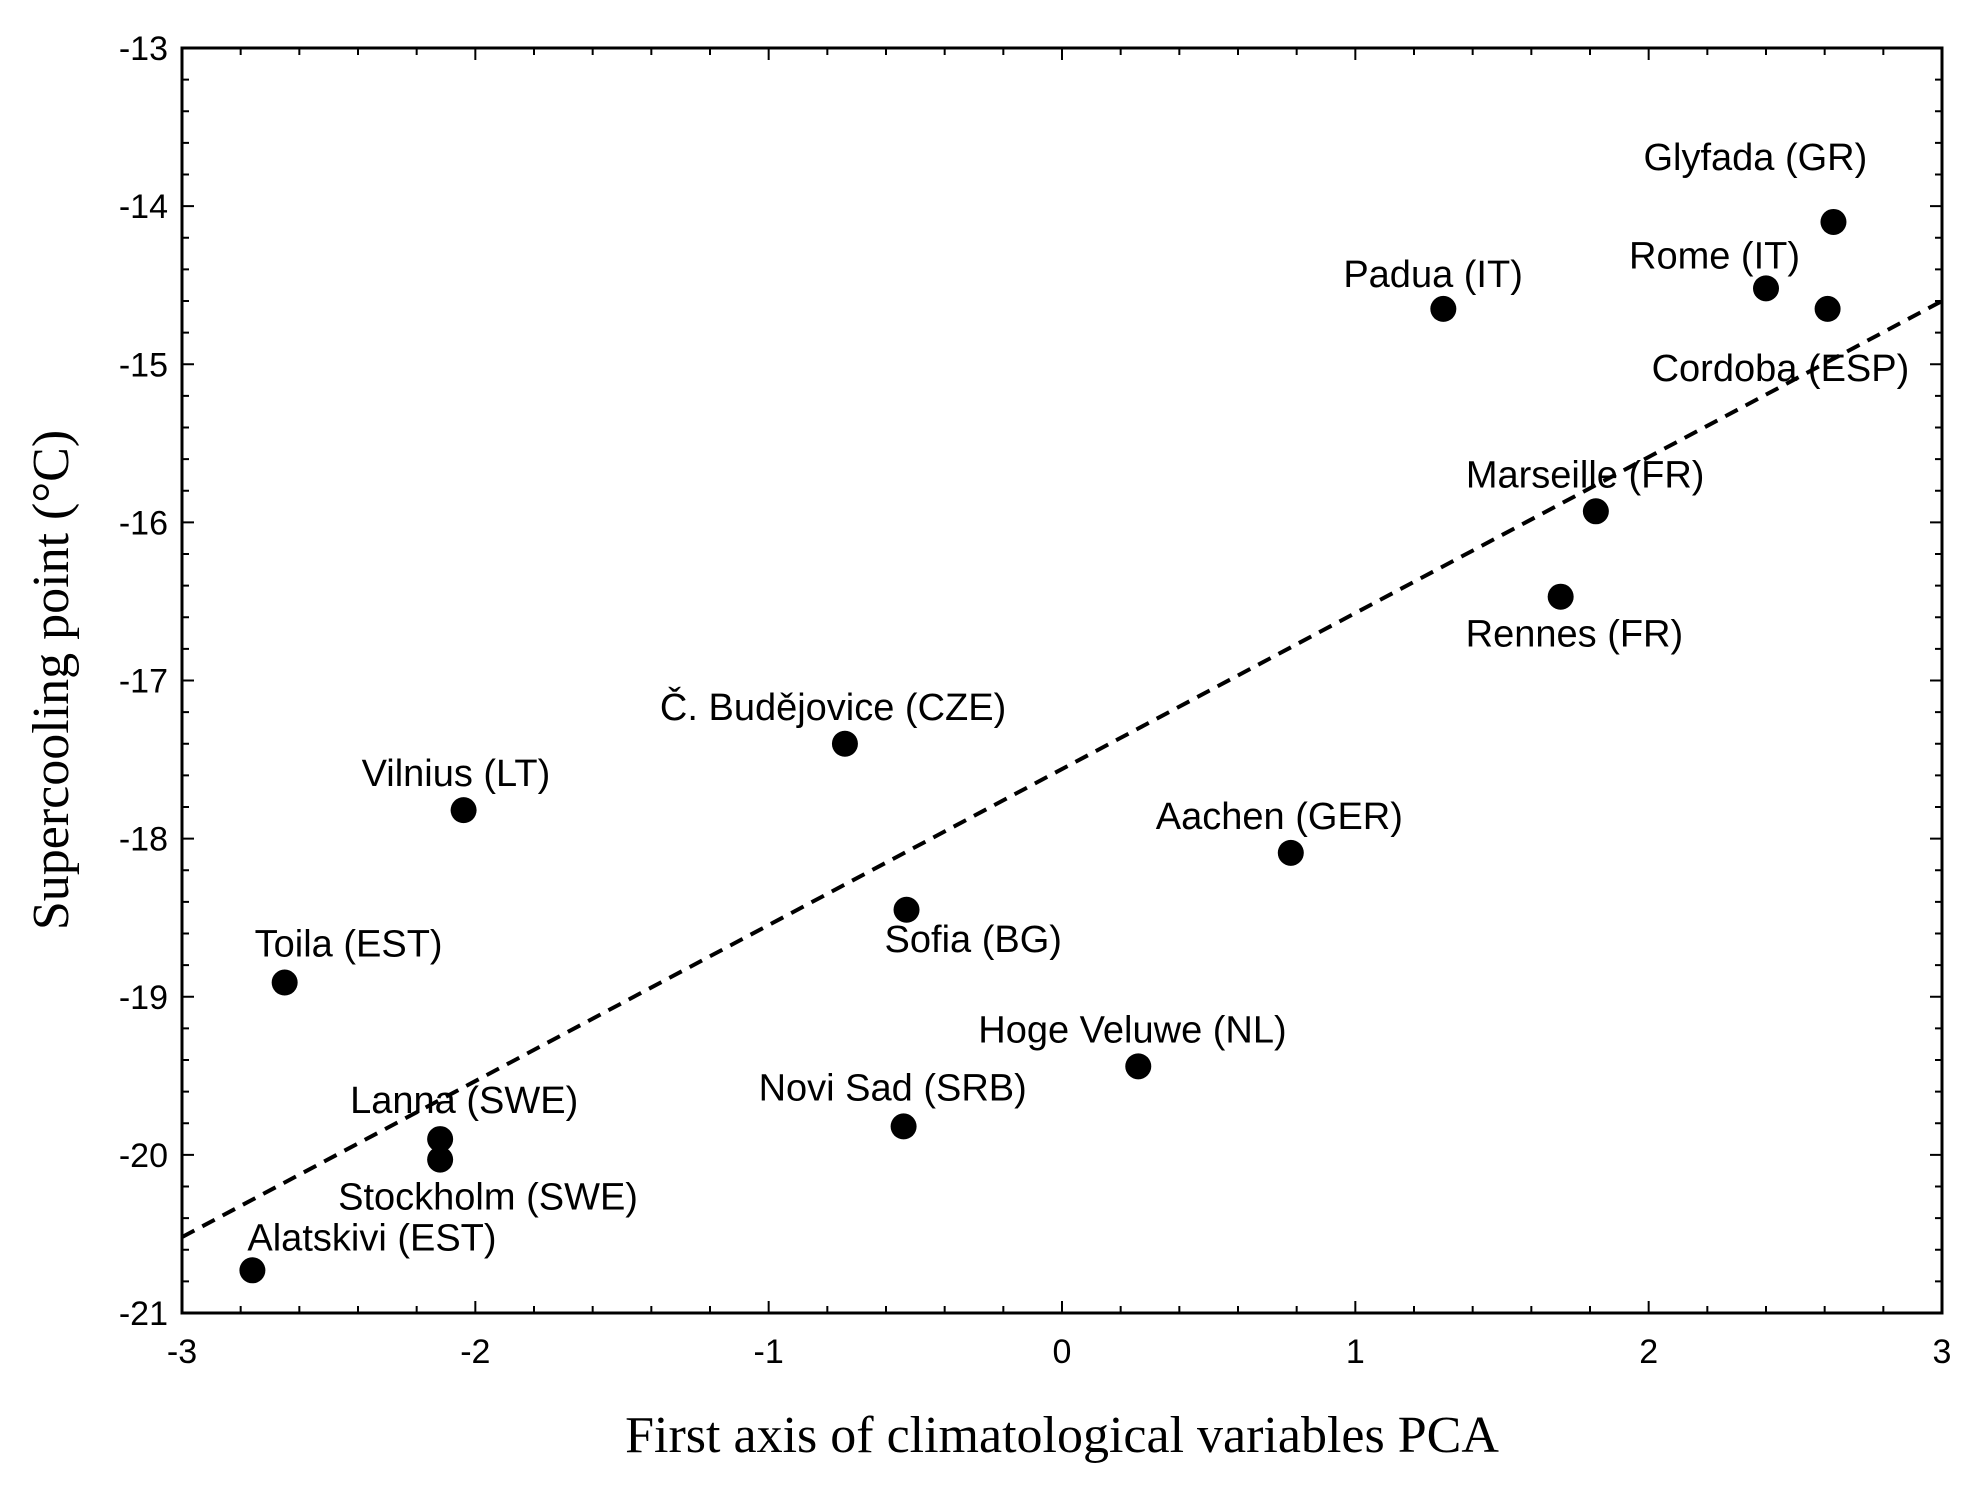 The width and height of the screenshot is (1965, 1485). Describe the element at coordinates (456, 774) in the screenshot. I see `point-label: Vilnius (LT)` at that location.